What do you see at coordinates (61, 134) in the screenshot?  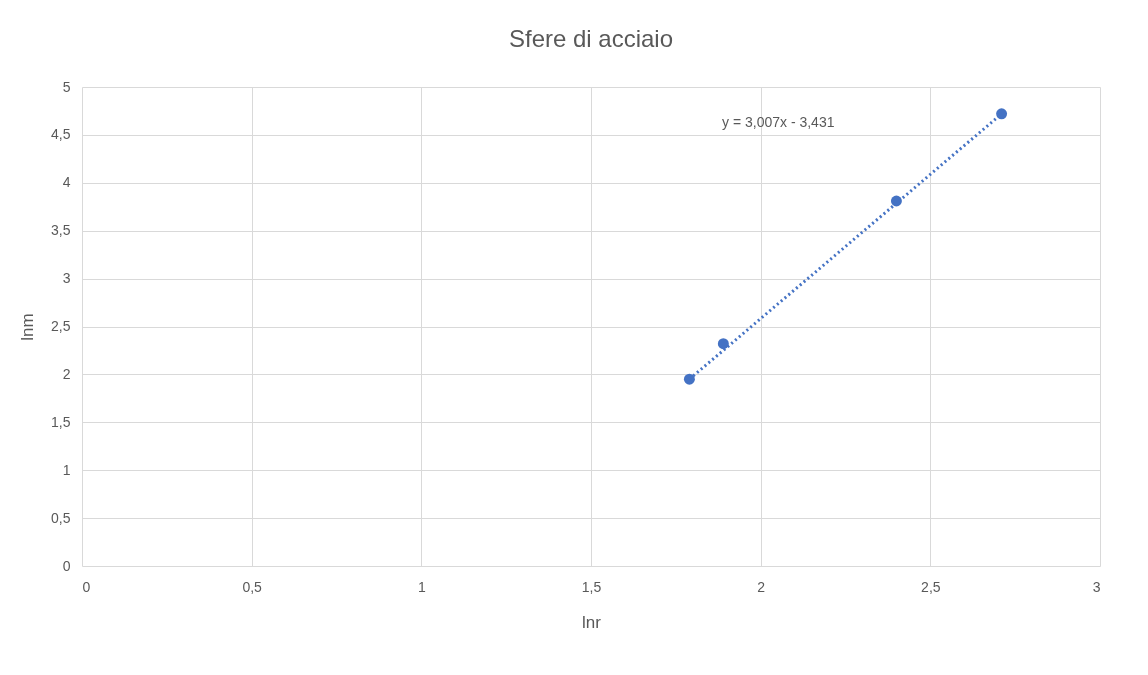 I see `y-tick-label: 4,5` at bounding box center [61, 134].